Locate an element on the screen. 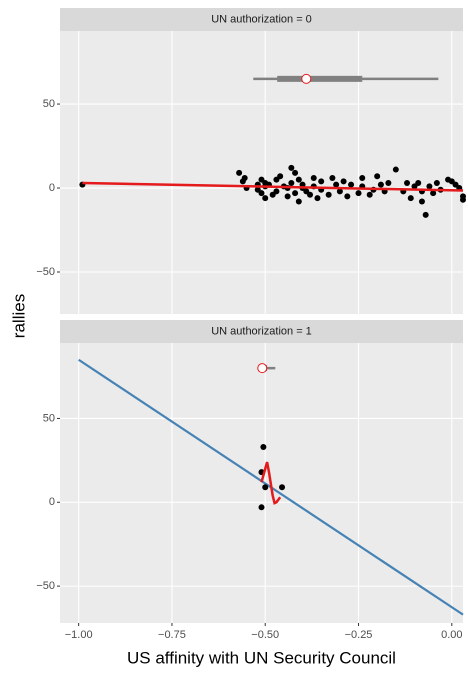 The image size is (468, 678). y-axis-title: rallies is located at coordinates (18, 316).